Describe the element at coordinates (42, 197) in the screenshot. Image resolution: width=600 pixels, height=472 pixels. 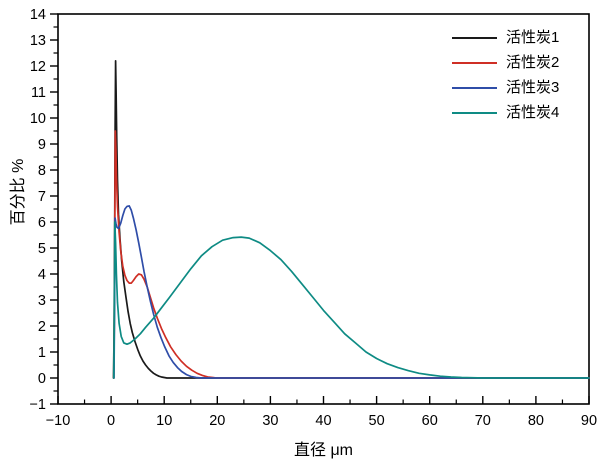
I see `y-tick-label: 7` at that location.